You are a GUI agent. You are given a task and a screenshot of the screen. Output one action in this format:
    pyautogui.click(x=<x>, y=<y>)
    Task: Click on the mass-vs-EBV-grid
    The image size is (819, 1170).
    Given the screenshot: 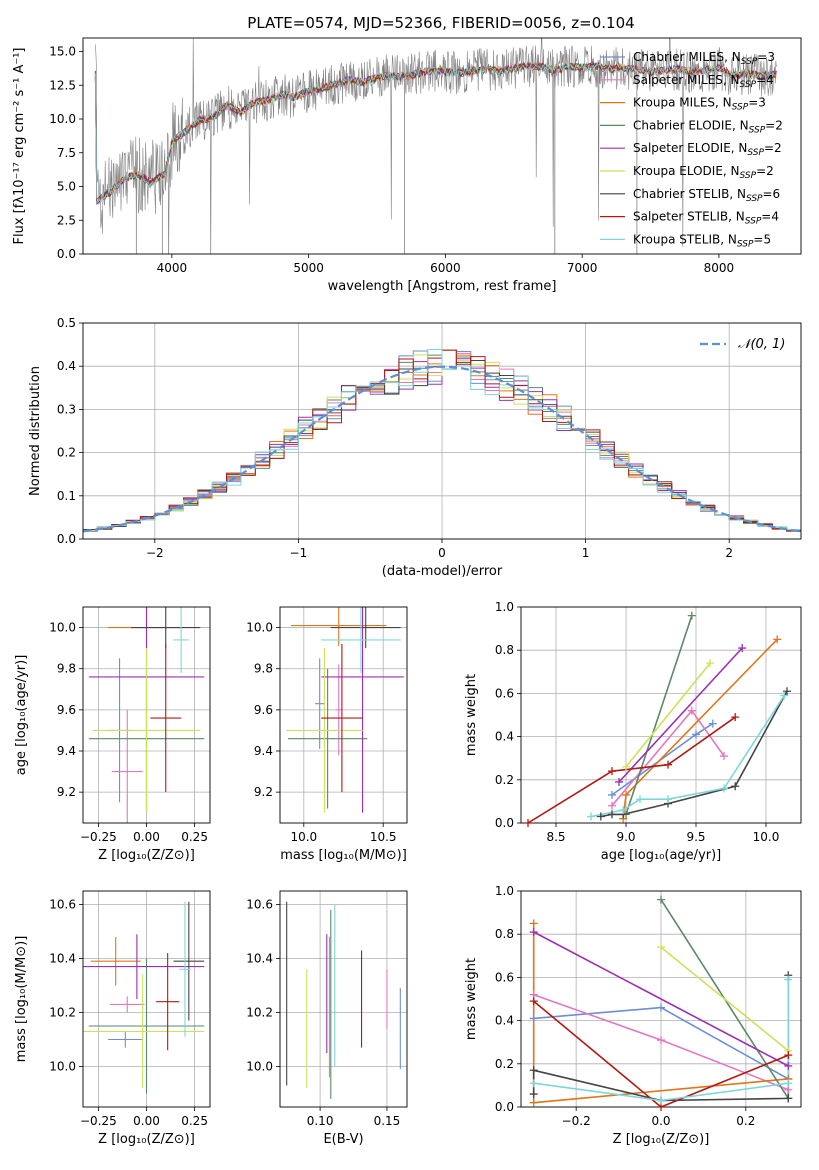 What is the action you would take?
    pyautogui.click(x=343, y=999)
    